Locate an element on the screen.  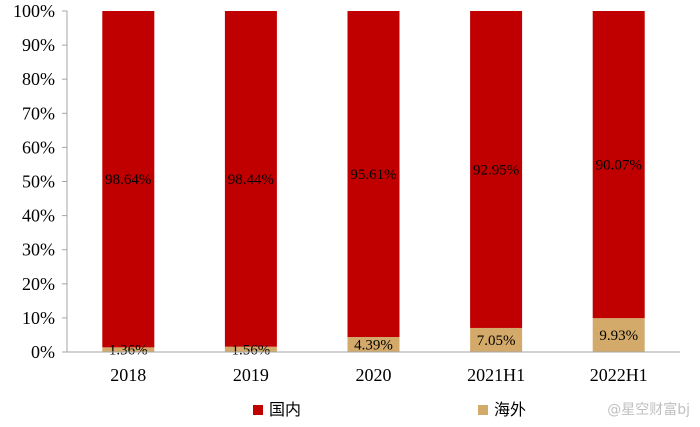
legend-label: 海外 is located at coordinates (510, 409).